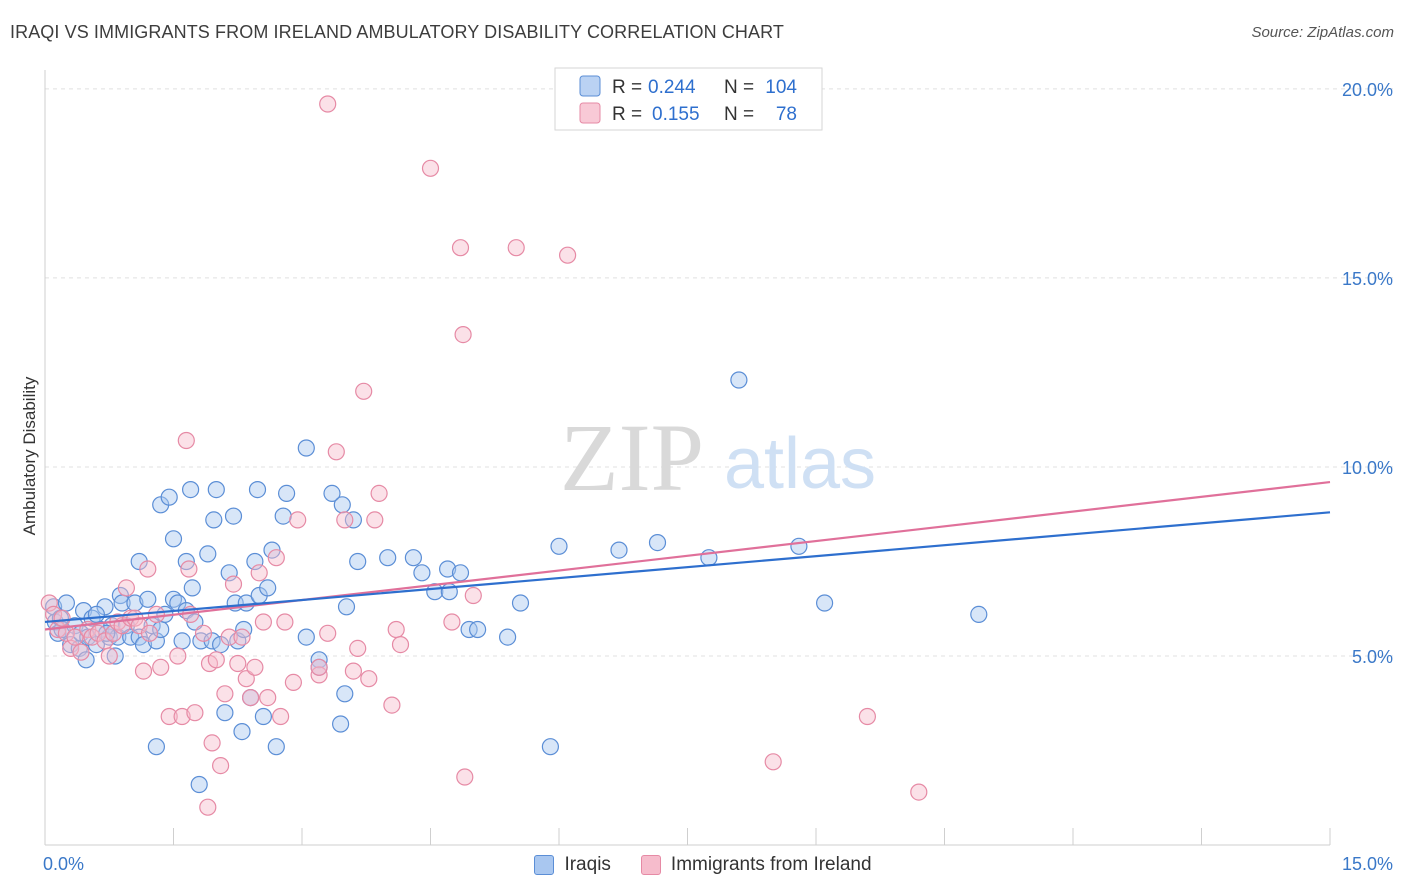 Image resolution: width=1406 pixels, height=892 pixels. I want to click on y-tick-label: 5.0%, so click(1372, 657).